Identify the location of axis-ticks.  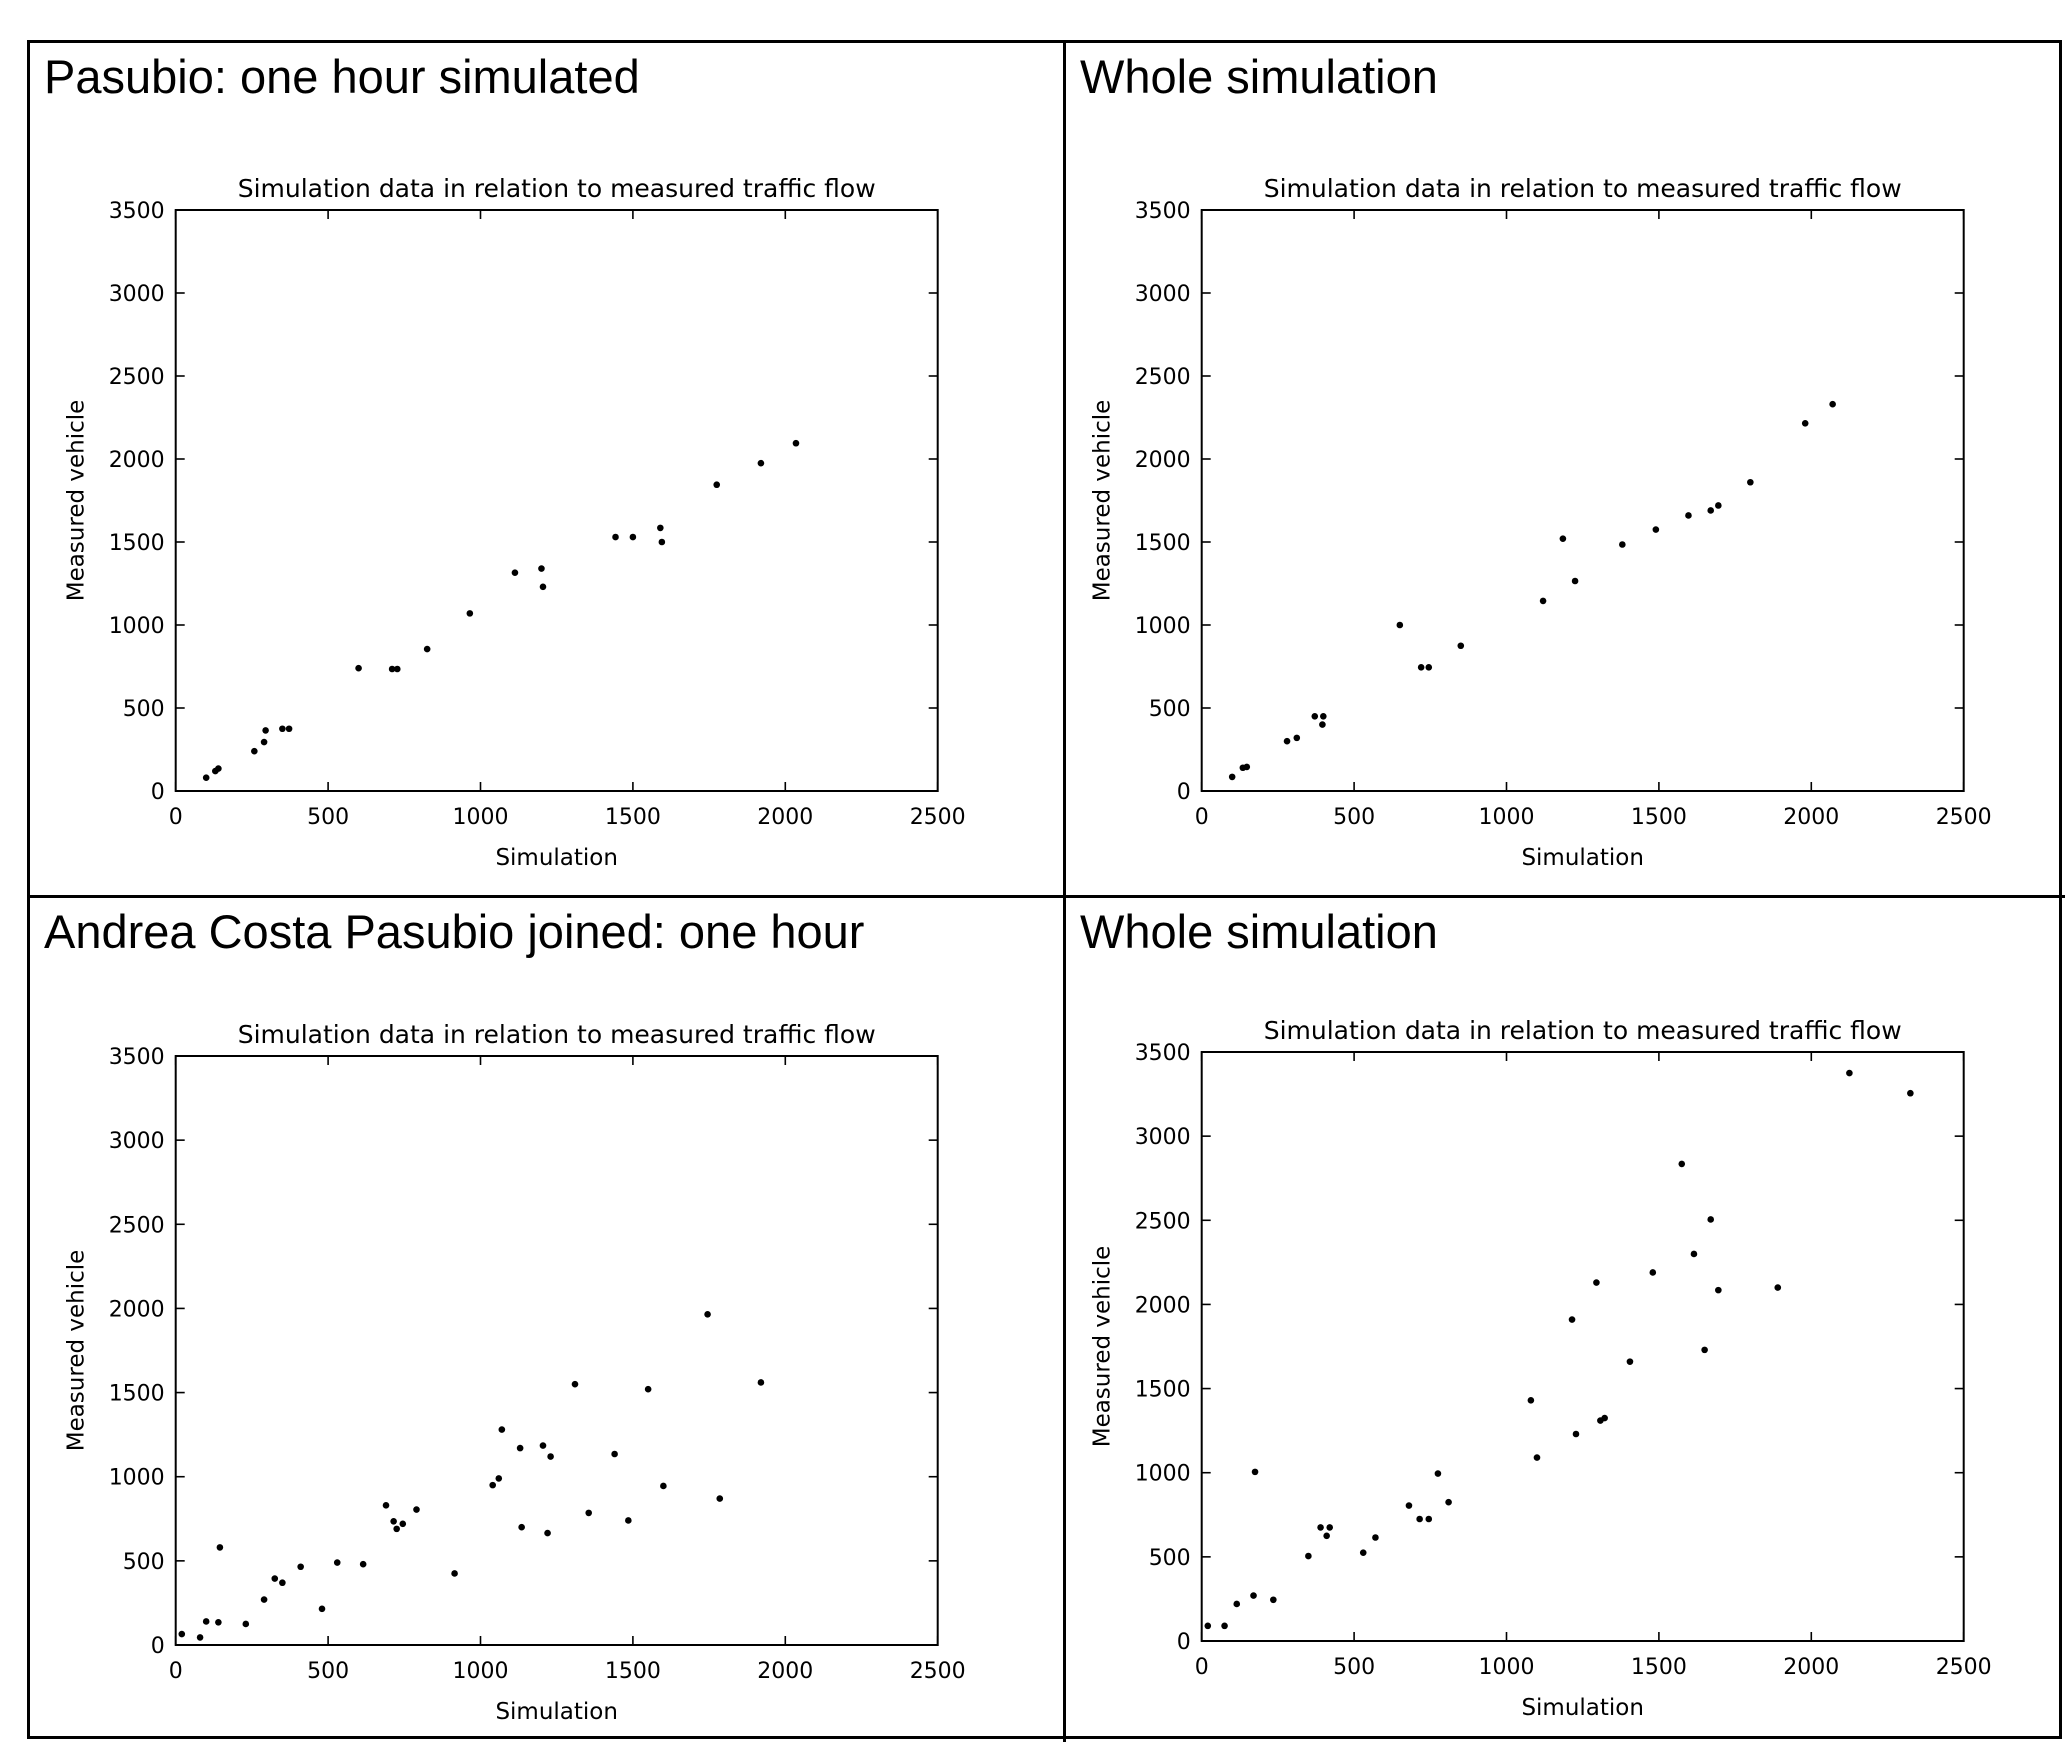
(556, 500).